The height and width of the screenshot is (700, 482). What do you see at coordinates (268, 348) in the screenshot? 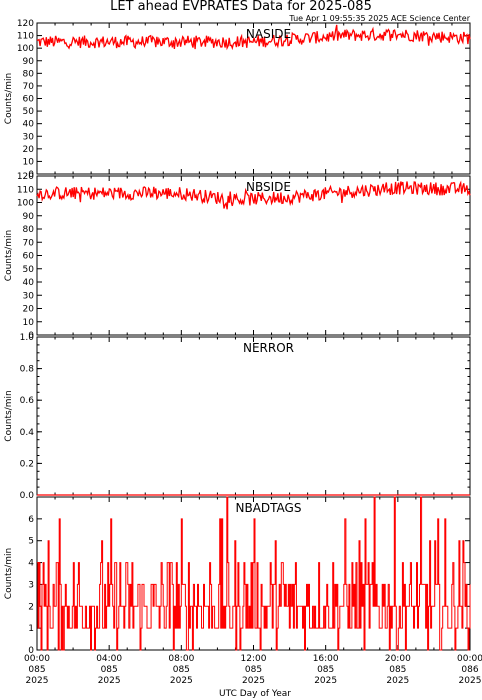
I see `panel-label-nerror: NERROR` at bounding box center [268, 348].